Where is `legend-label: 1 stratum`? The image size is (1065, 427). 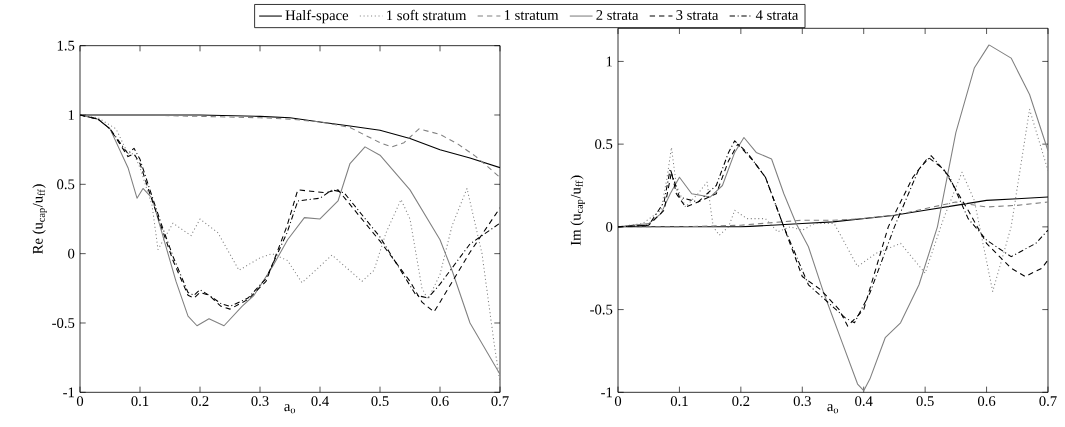
legend-label: 1 stratum is located at coordinates (531, 15).